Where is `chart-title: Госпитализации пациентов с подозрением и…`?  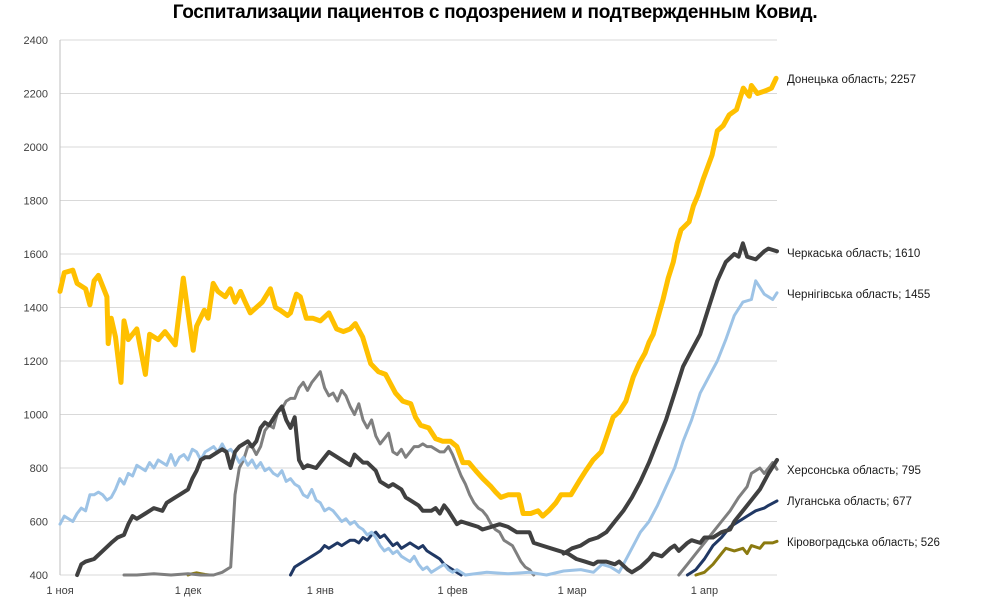
chart-title: Госпитализации пациентов с подозрением и… is located at coordinates (495, 12).